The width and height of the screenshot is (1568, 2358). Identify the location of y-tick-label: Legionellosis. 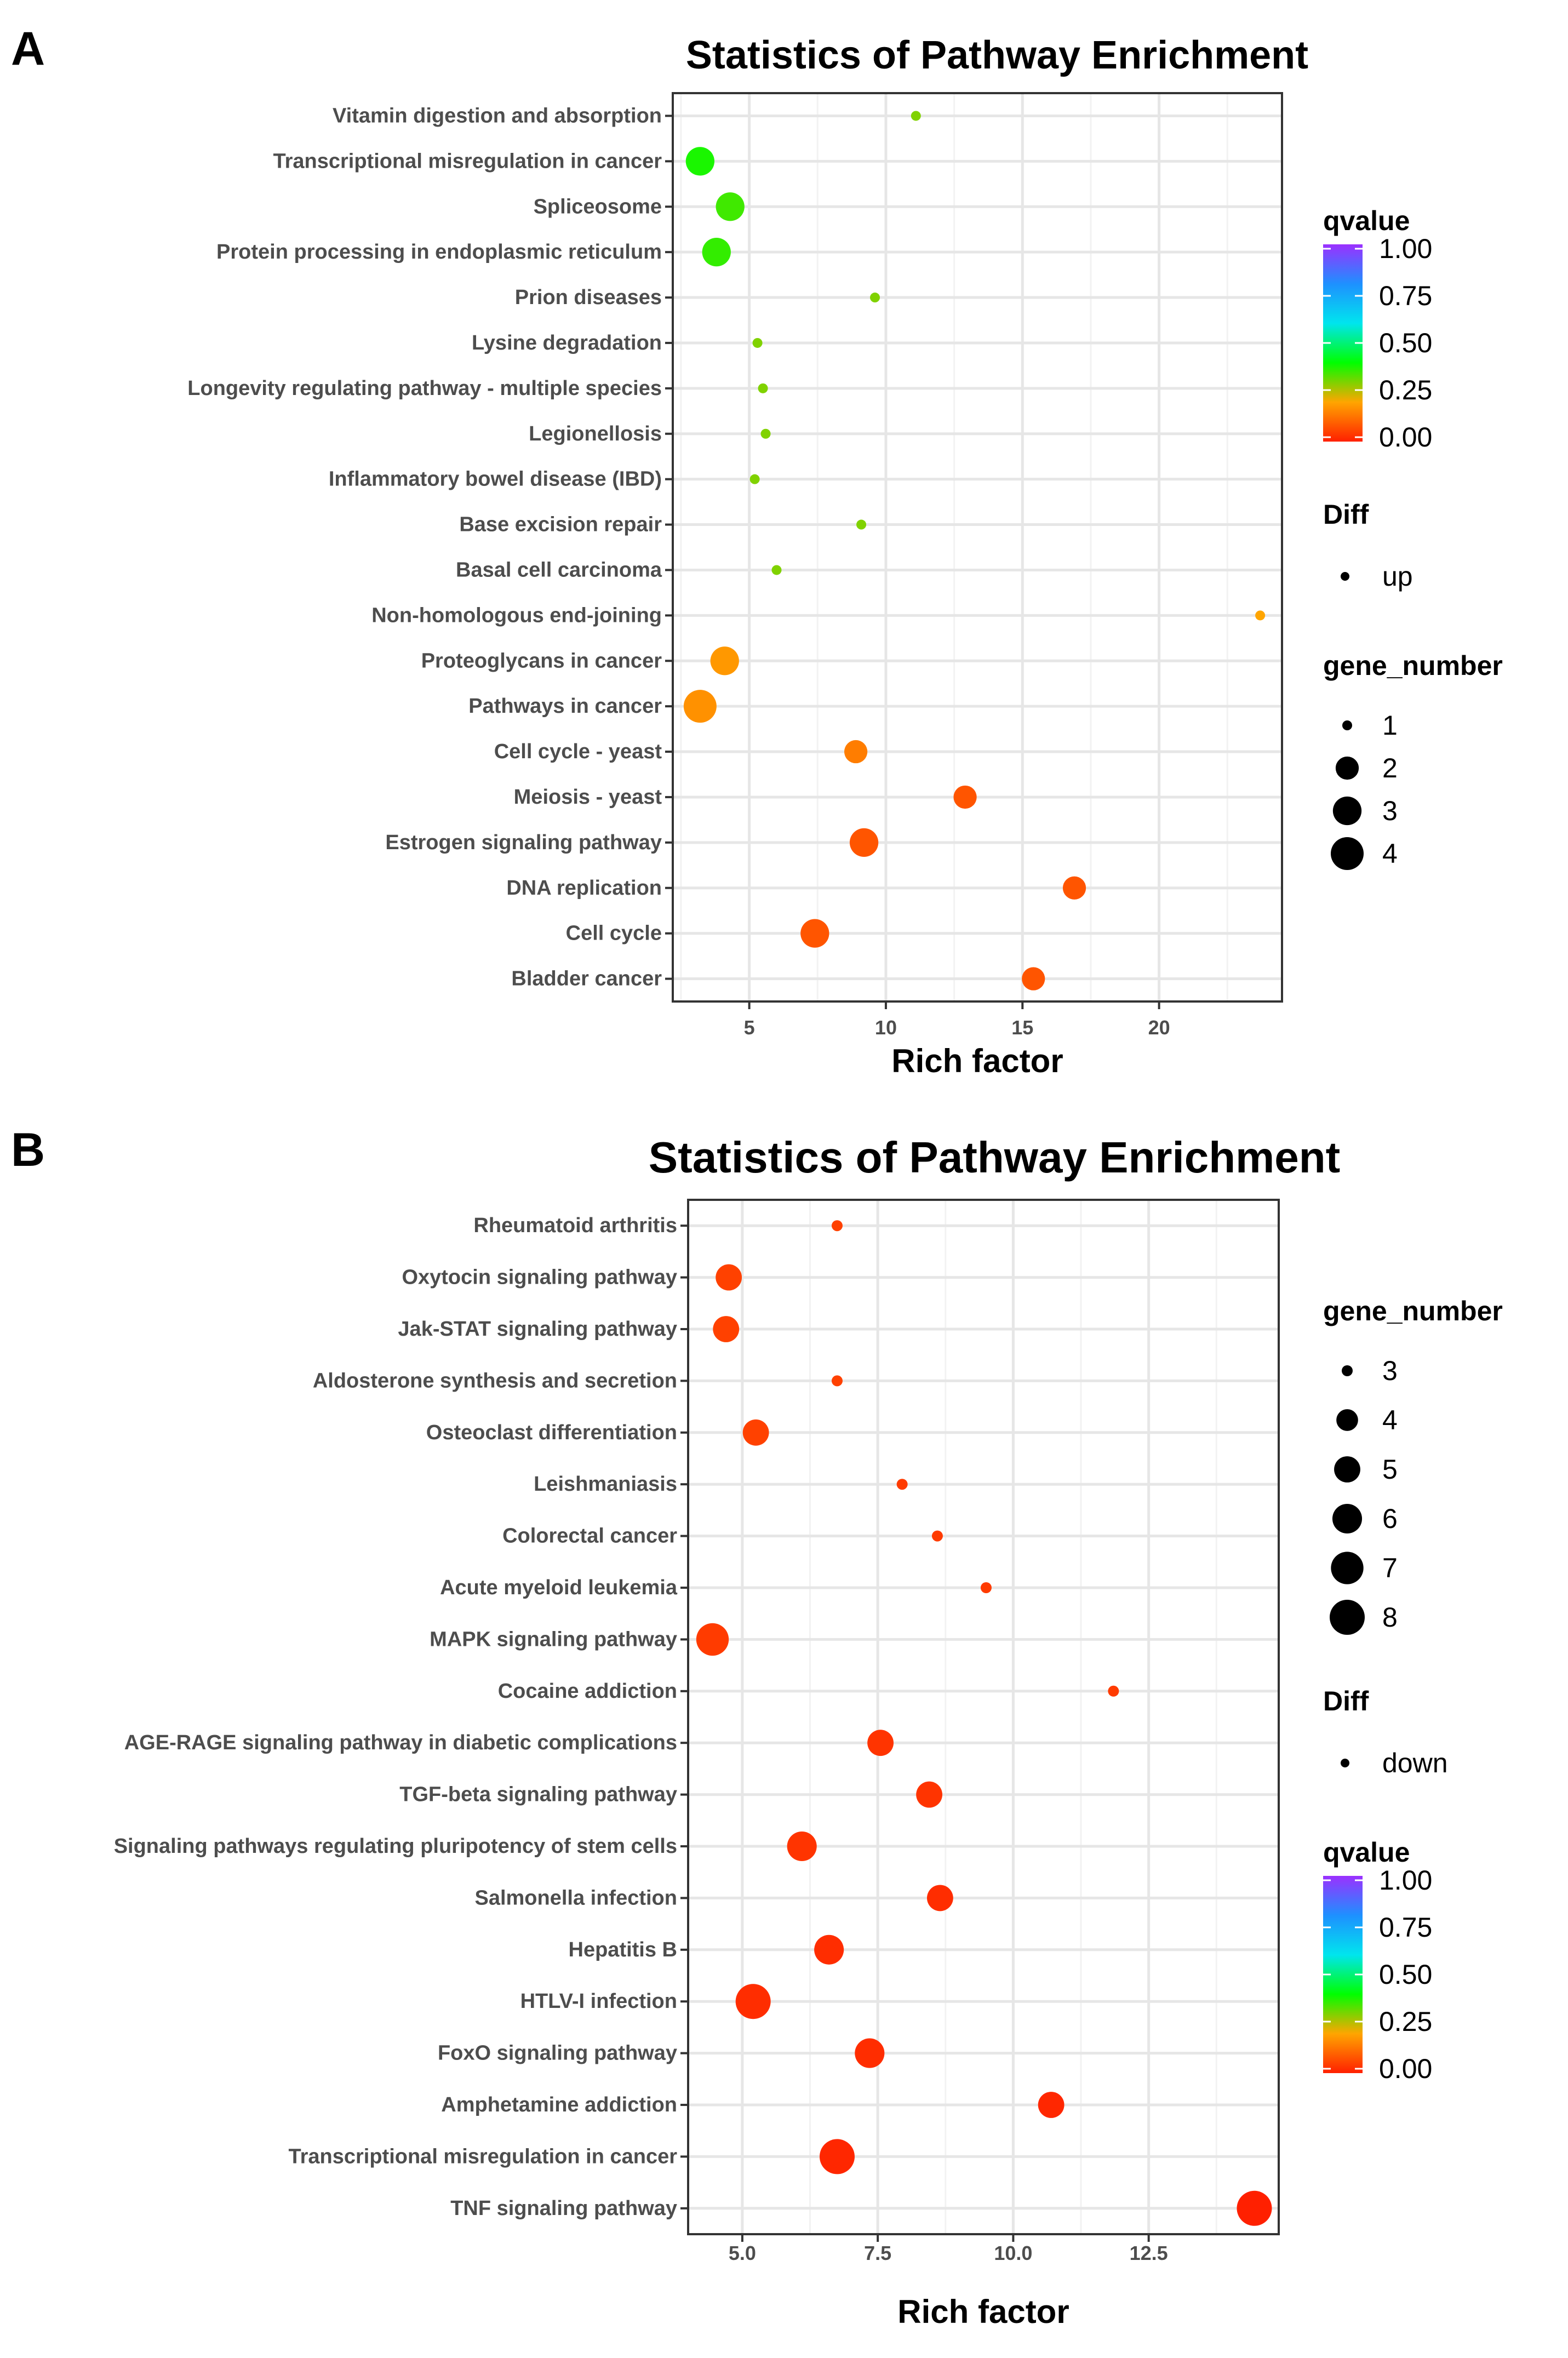
(595, 433).